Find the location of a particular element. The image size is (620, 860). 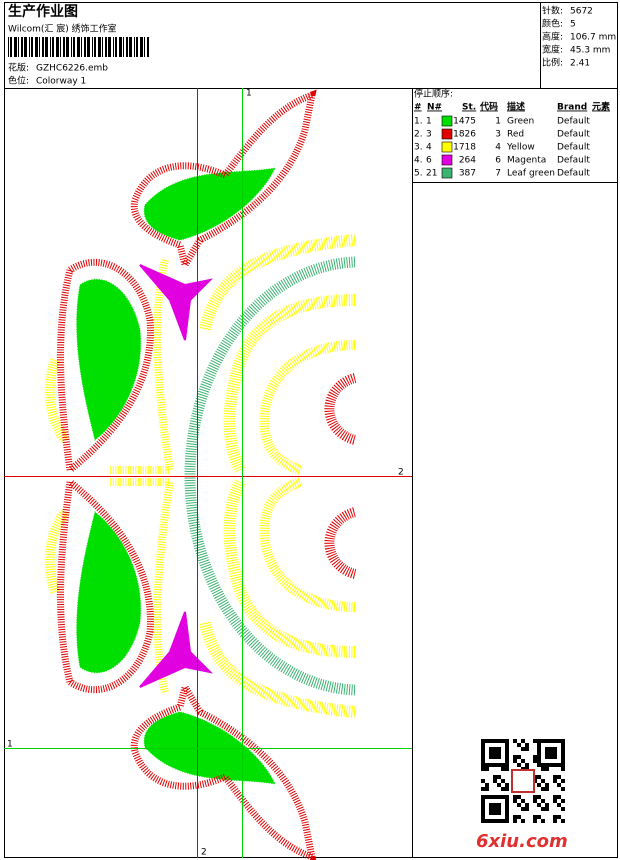

row-description: Leaf green is located at coordinates (531, 174).